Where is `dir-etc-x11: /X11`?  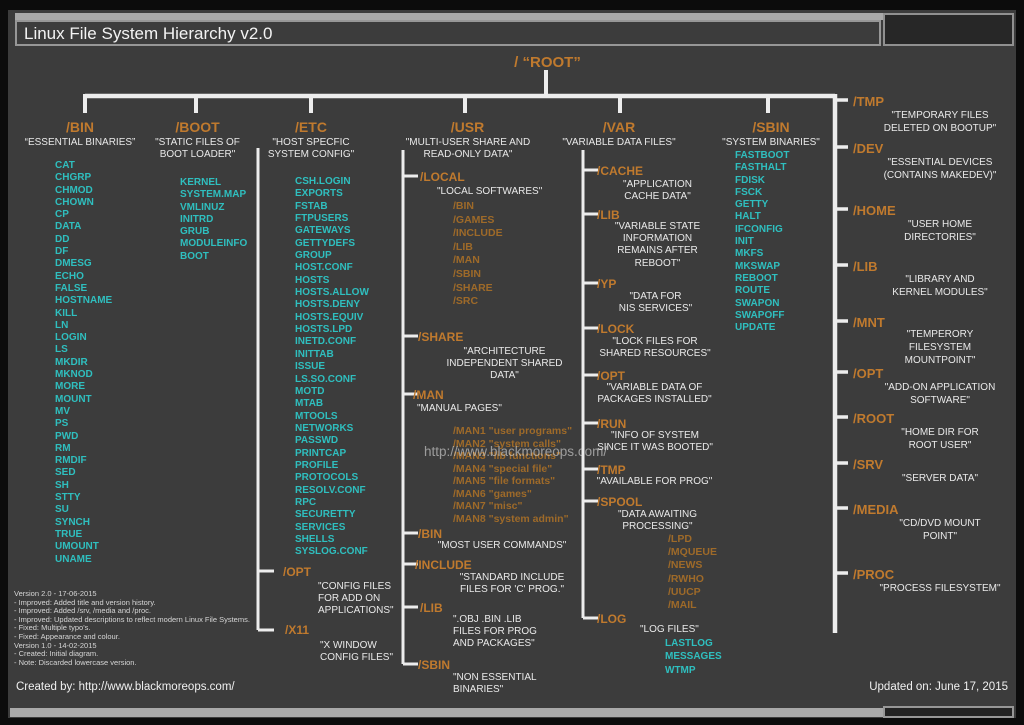
dir-etc-x11: /X11 is located at coordinates (297, 630).